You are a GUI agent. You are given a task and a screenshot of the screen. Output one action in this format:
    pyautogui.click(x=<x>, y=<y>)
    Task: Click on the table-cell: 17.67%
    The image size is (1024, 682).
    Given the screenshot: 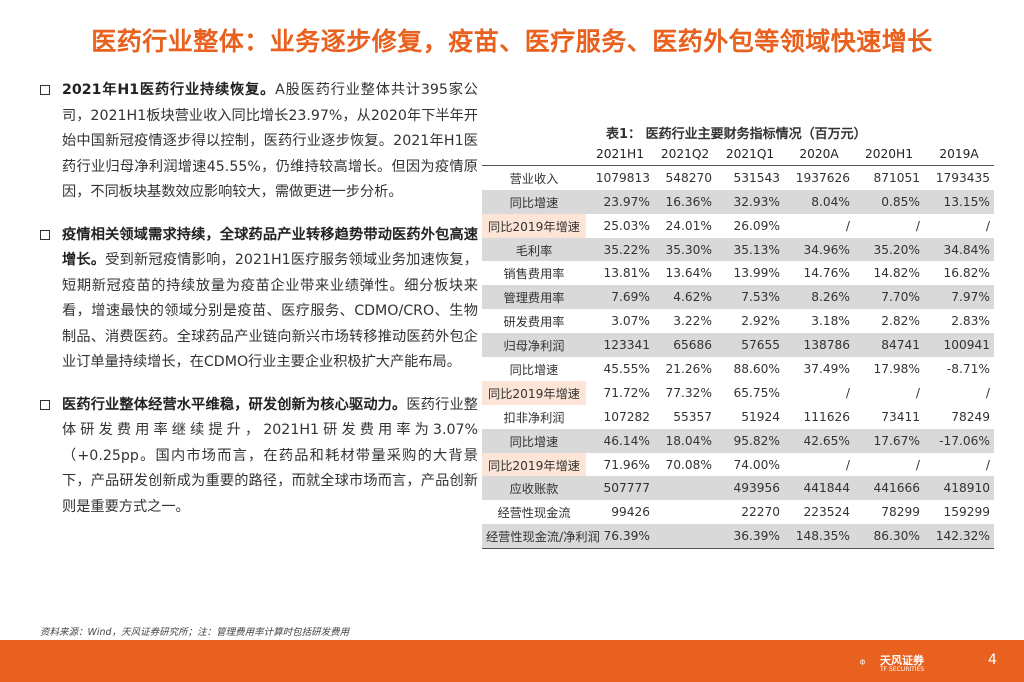 What is the action you would take?
    pyautogui.click(x=889, y=440)
    